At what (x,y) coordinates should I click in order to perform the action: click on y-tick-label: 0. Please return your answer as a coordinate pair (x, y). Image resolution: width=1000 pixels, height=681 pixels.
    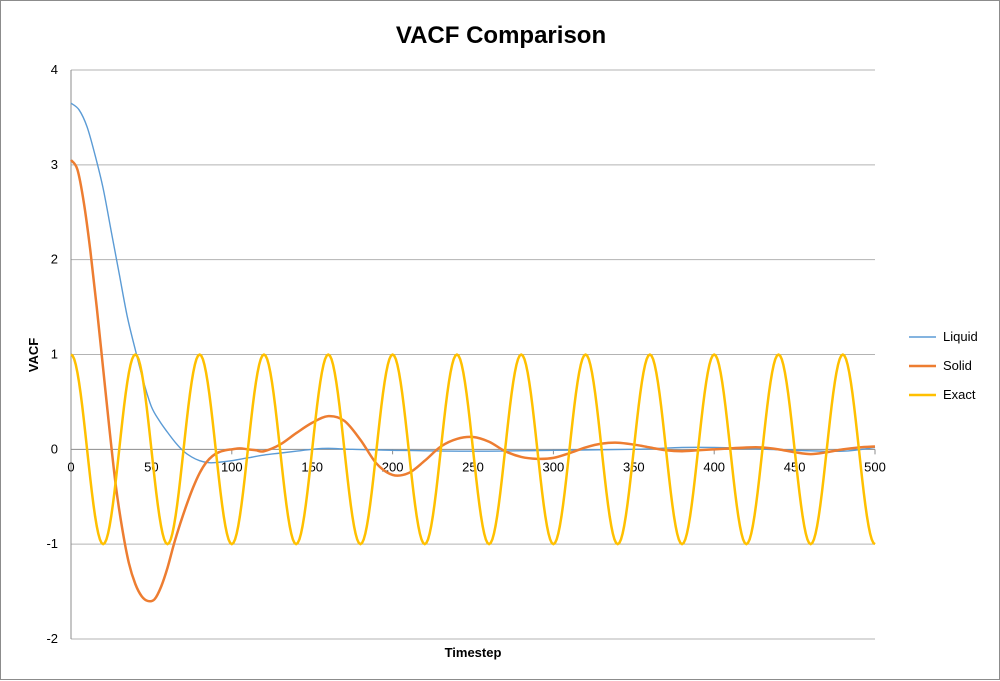
    Looking at the image, I should click on (54, 448).